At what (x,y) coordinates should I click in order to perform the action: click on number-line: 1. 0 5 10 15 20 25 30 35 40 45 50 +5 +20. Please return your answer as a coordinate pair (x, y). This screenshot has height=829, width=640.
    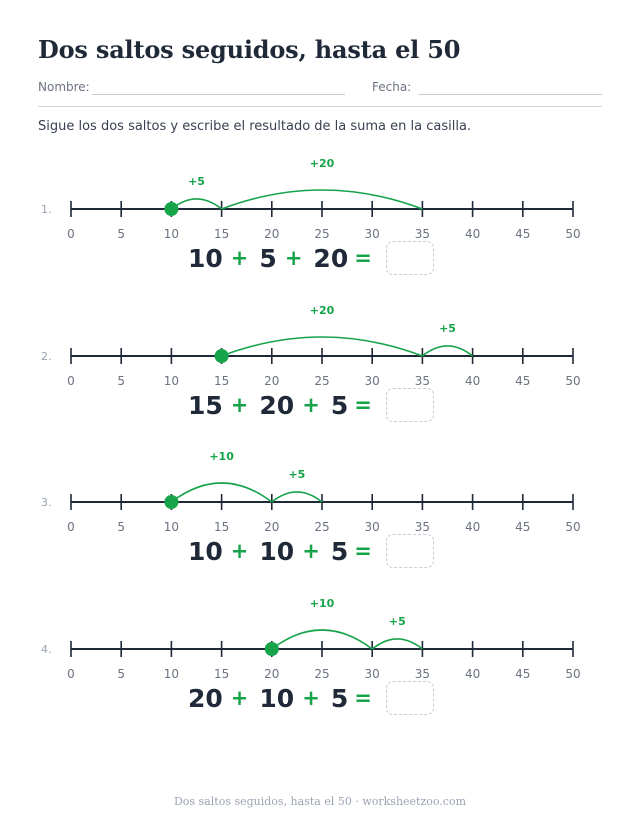
    Looking at the image, I should click on (311, 198).